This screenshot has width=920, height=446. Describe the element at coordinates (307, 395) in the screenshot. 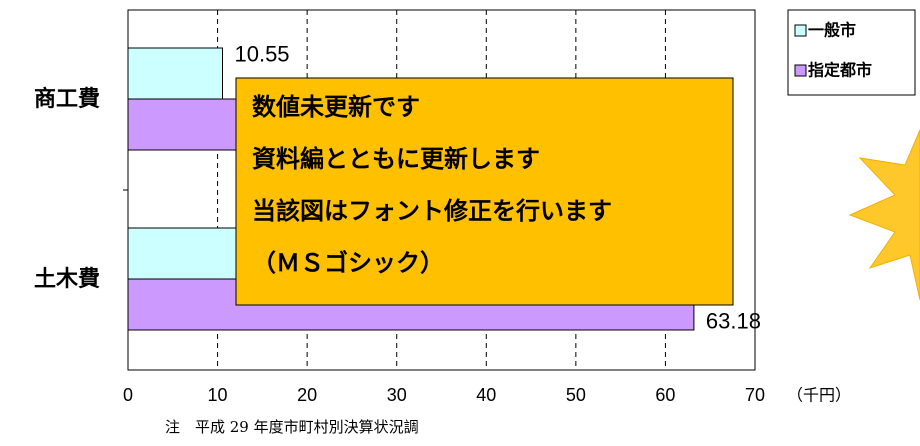

I see `x-tick-label: 20` at that location.